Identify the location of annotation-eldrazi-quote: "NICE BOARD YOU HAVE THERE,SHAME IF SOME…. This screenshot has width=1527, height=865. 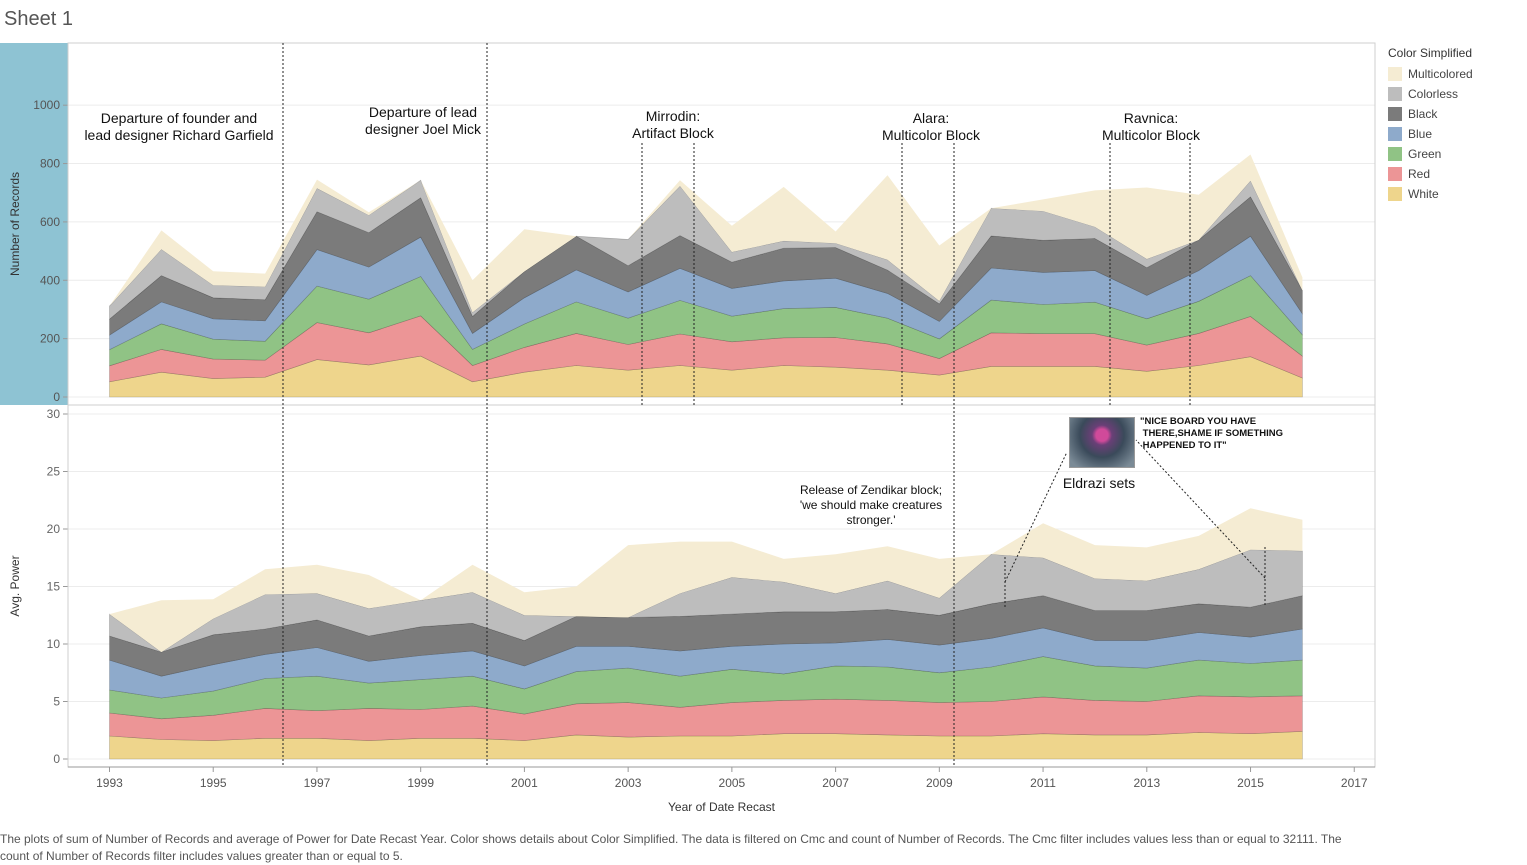
(1211, 433).